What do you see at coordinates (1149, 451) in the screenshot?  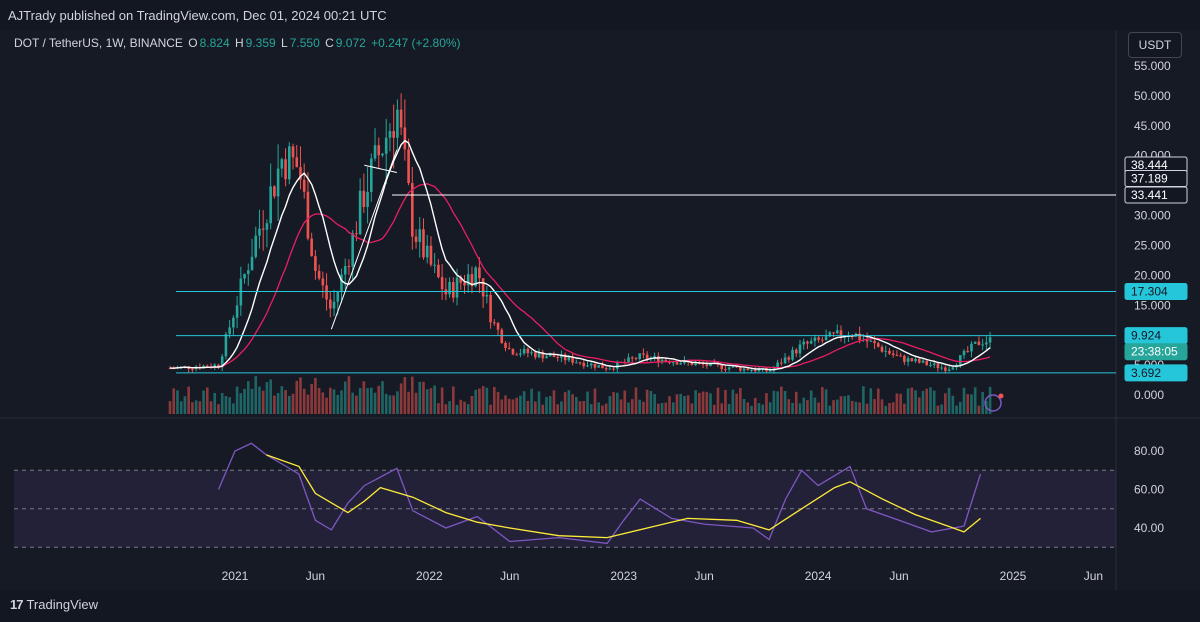 I see `rsi-tick-label: 80.00` at bounding box center [1149, 451].